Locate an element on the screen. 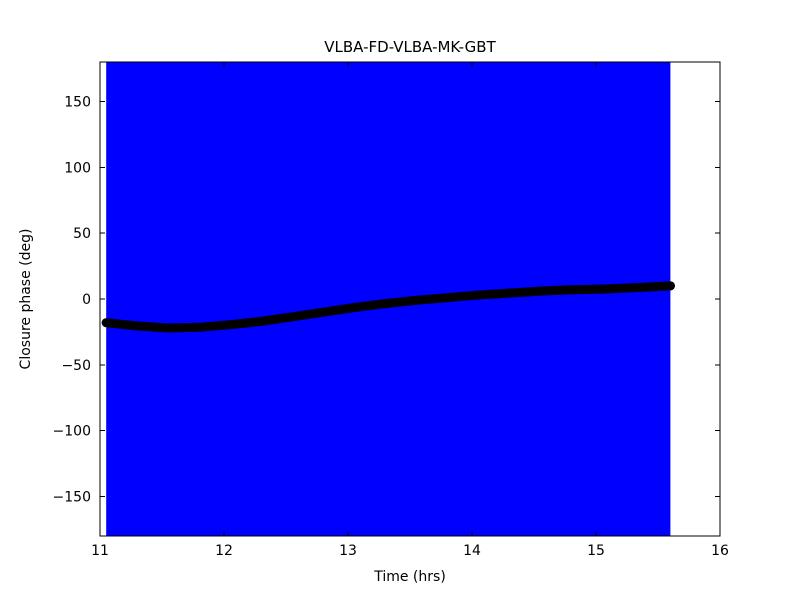 Image resolution: width=800 pixels, height=604 pixels. y-tick-label: 50 is located at coordinates (82, 234).